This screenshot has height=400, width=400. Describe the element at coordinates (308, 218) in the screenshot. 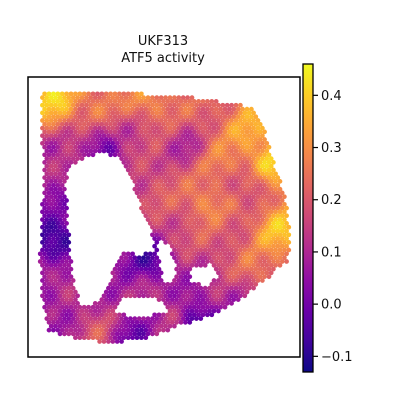

I see `colorbar` at that location.